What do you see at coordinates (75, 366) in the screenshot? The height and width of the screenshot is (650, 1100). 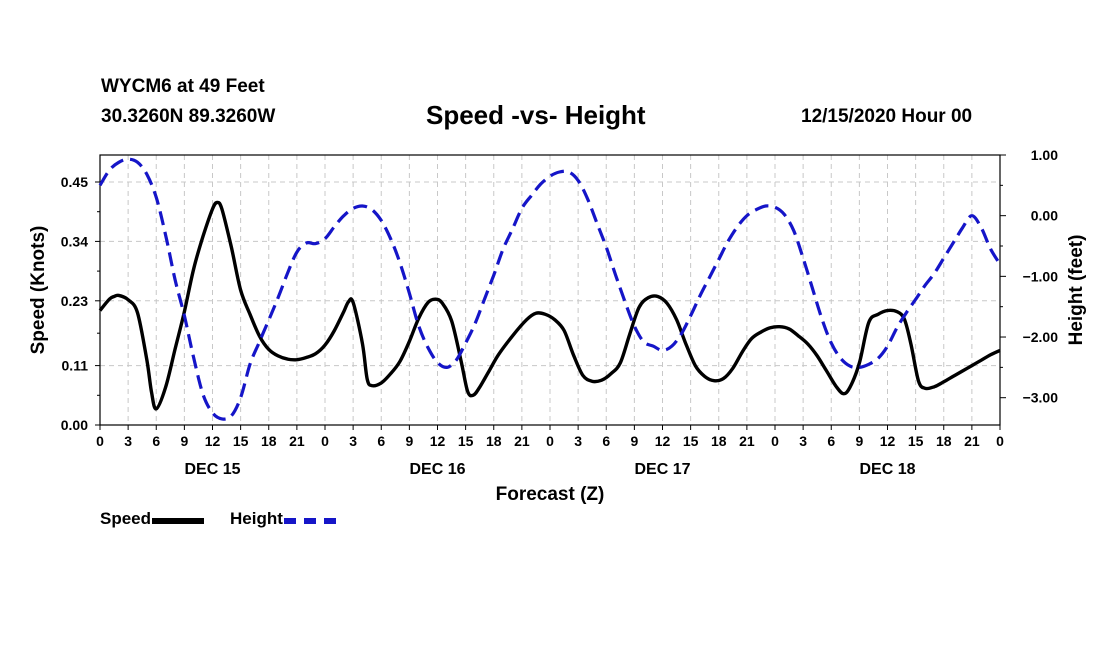 I see `y-left-tick-label: 0.11` at bounding box center [75, 366].